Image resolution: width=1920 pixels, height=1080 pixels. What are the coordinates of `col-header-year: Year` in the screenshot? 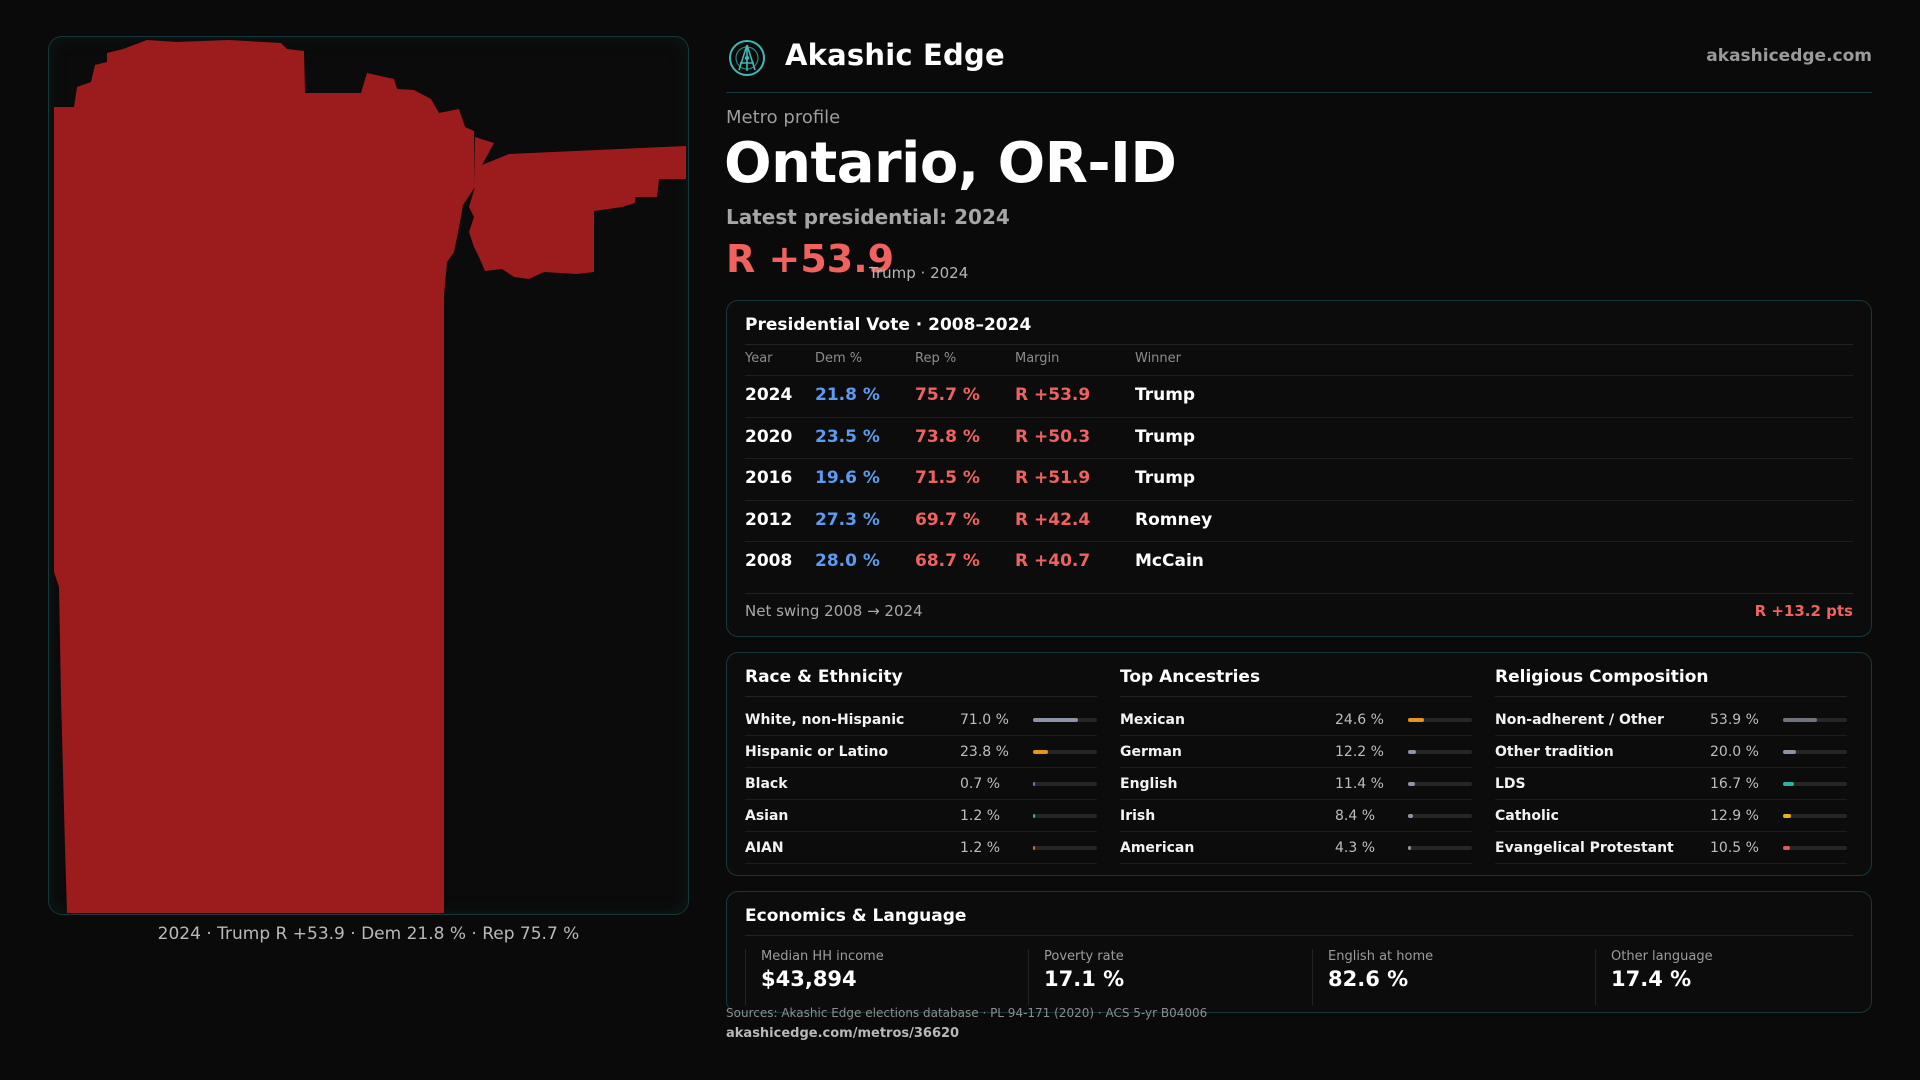 It's located at (759, 358).